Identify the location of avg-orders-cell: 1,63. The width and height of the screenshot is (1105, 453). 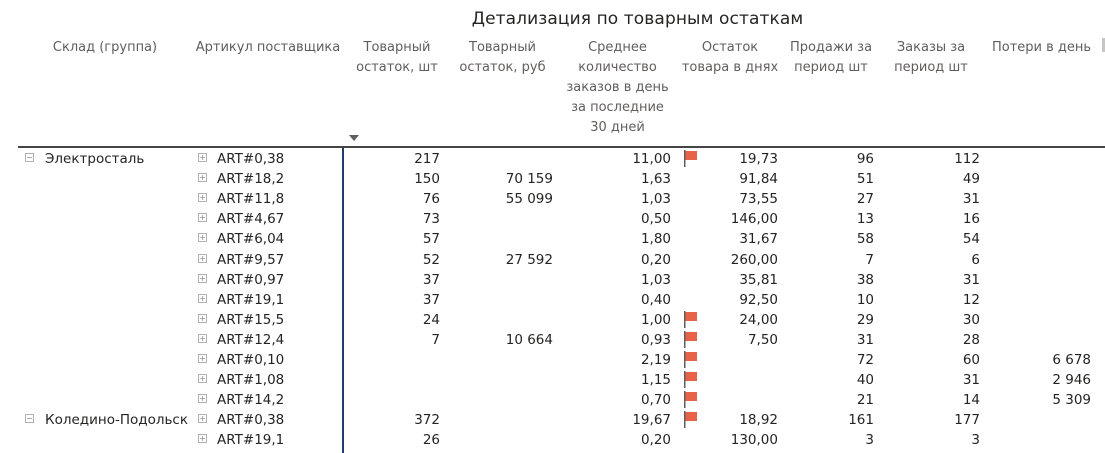
(655, 179).